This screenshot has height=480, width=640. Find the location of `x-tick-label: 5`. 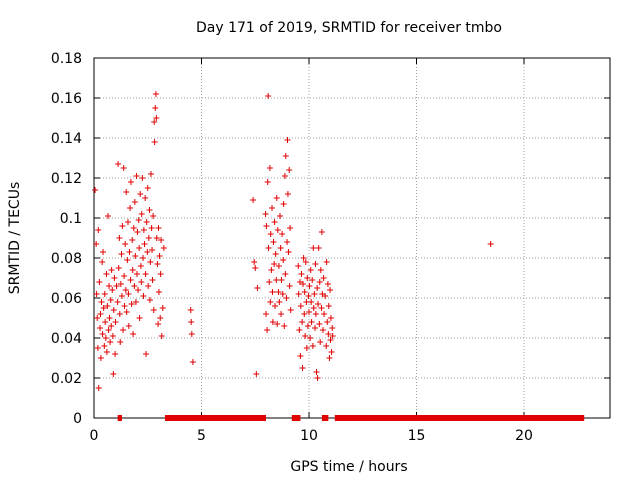

x-tick-label: 5 is located at coordinates (201, 436).